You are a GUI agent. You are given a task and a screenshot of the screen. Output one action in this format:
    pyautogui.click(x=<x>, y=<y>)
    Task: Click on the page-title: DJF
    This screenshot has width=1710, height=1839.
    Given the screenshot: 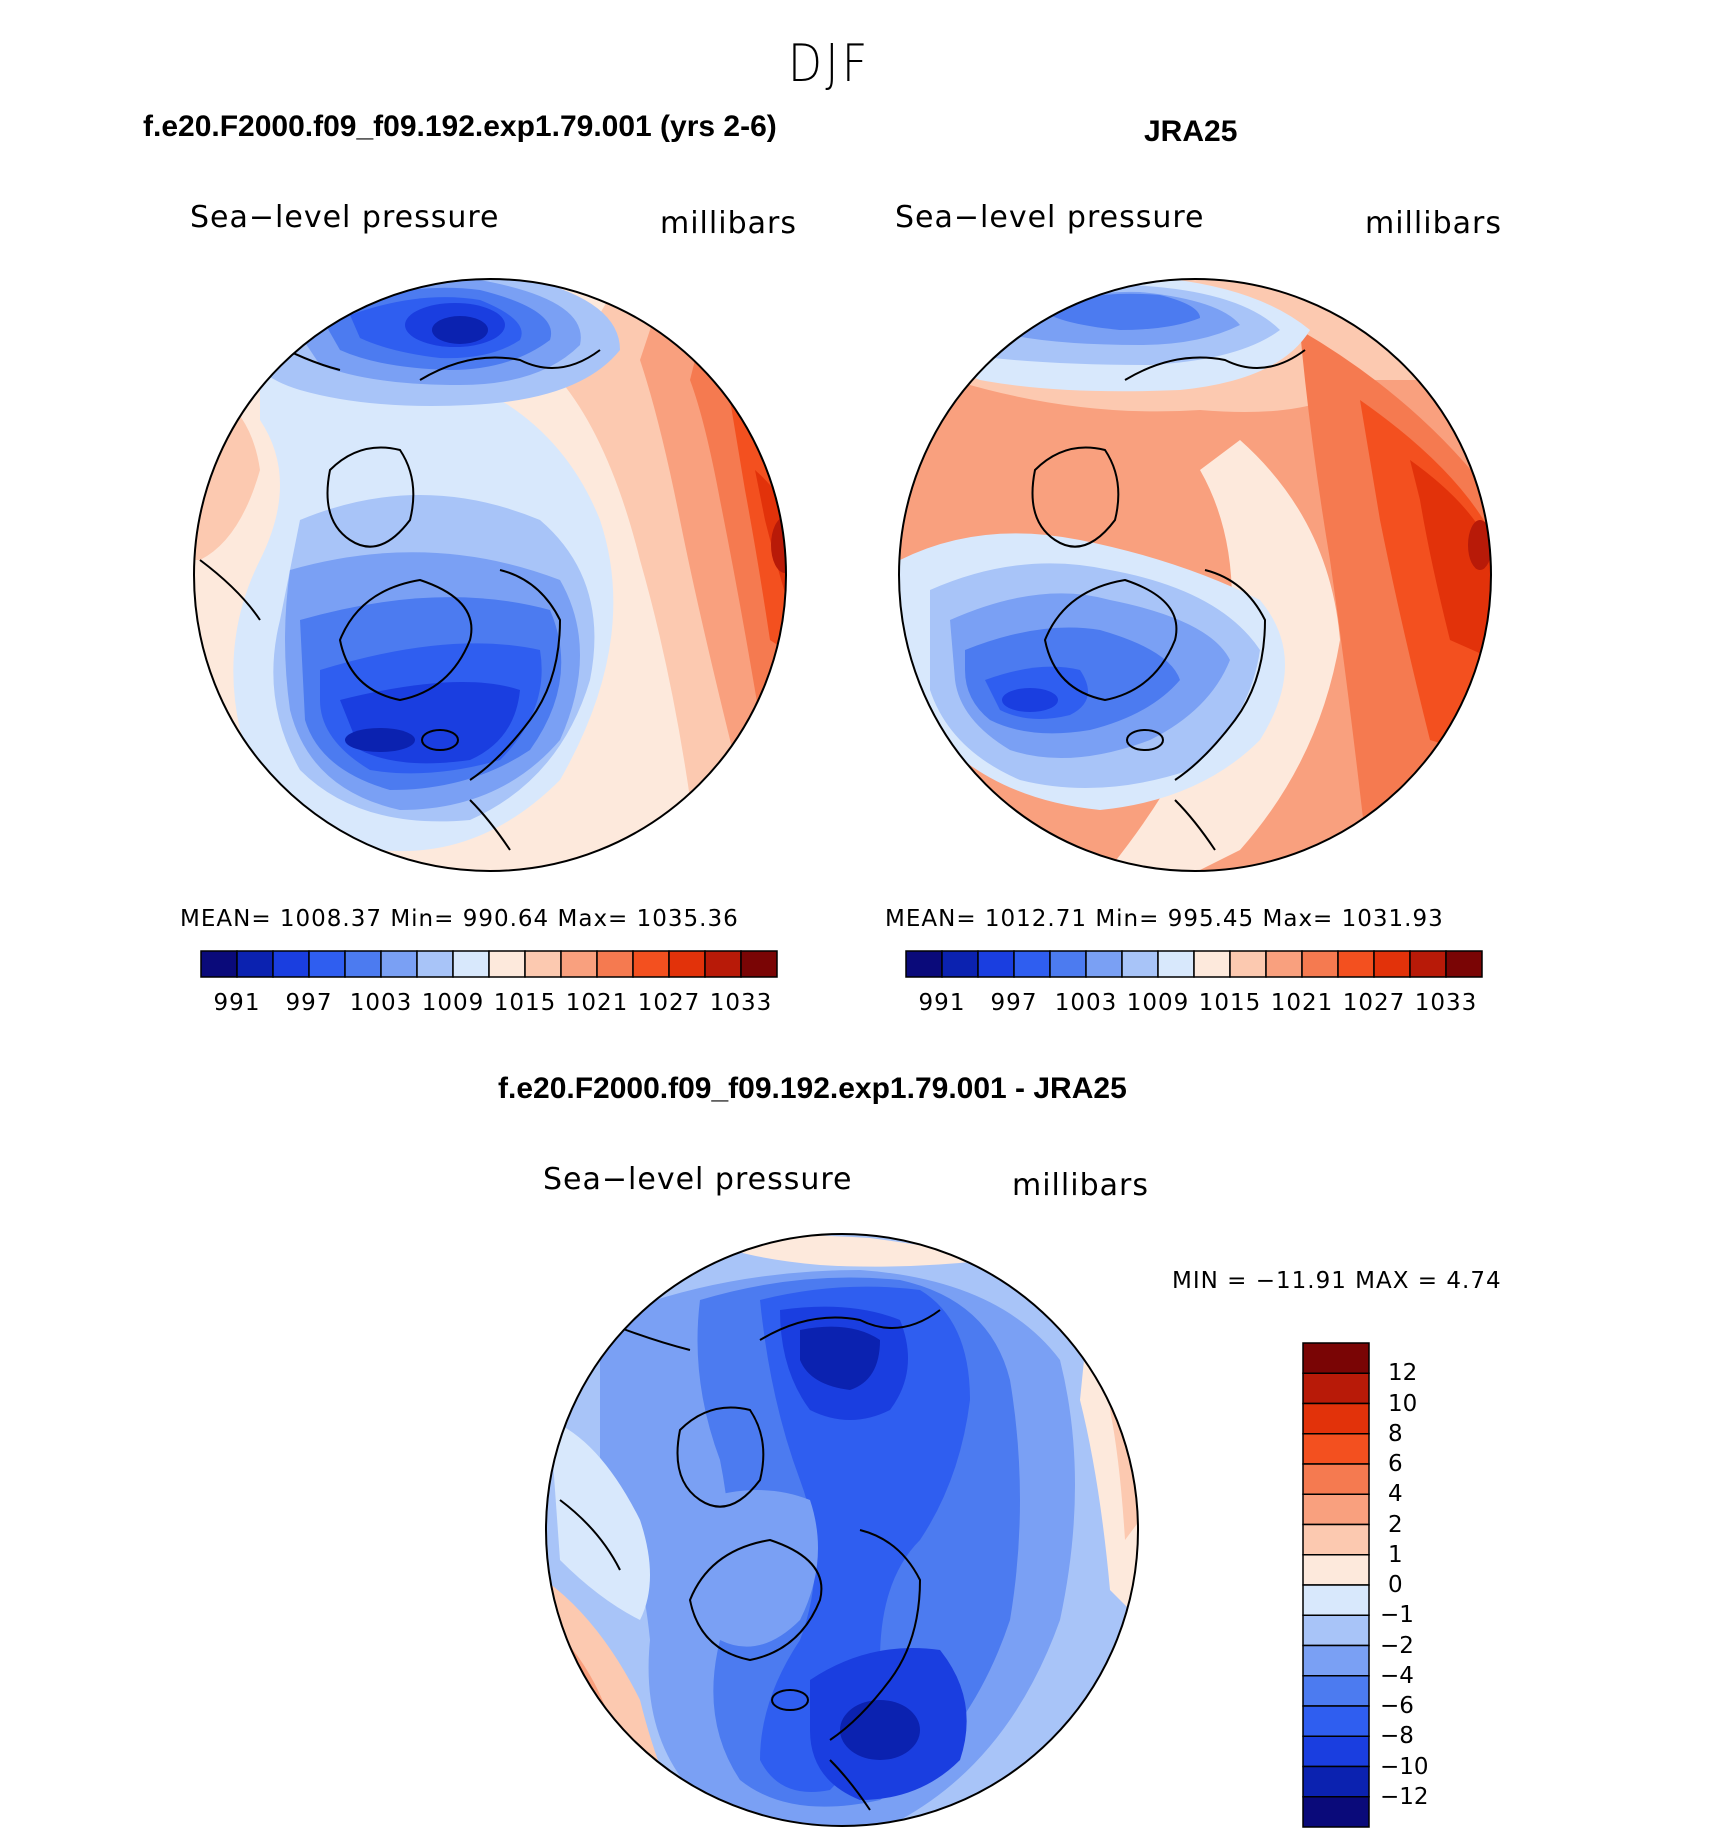 What is the action you would take?
    pyautogui.click(x=829, y=64)
    